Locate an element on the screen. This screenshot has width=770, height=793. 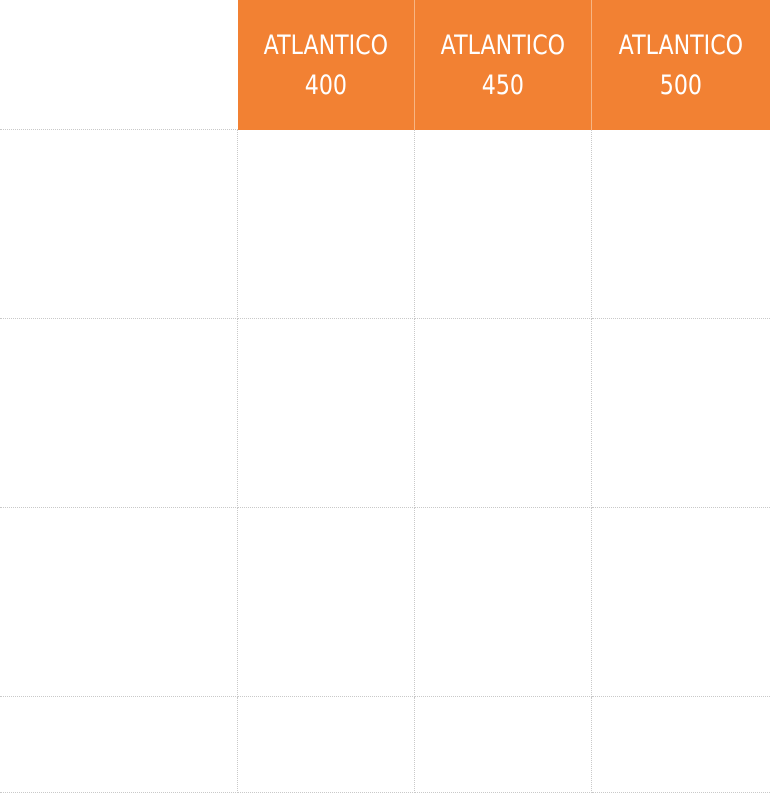
column-header-atlantico-400: ATLANTICO 400 is located at coordinates (326, 65).